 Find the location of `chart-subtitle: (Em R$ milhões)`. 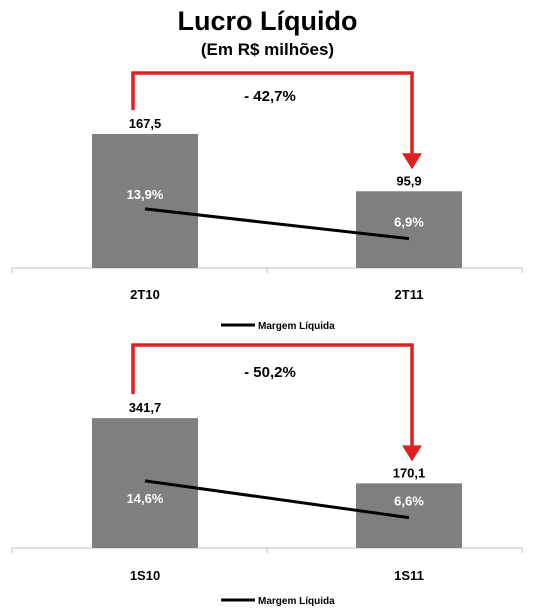

chart-subtitle: (Em R$ milhões) is located at coordinates (267, 49).